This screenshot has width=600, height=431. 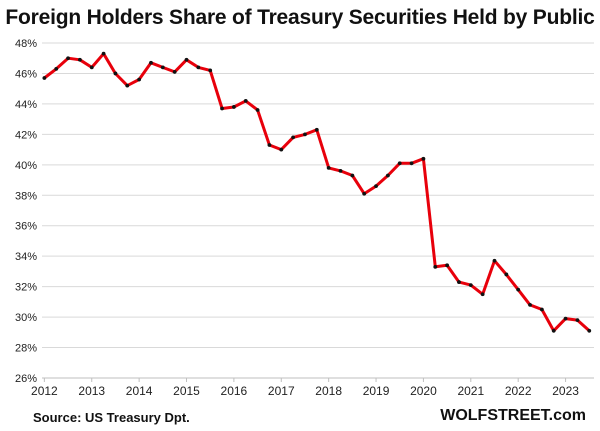 What do you see at coordinates (26, 105) in the screenshot?
I see `y-tick-label: 44%` at bounding box center [26, 105].